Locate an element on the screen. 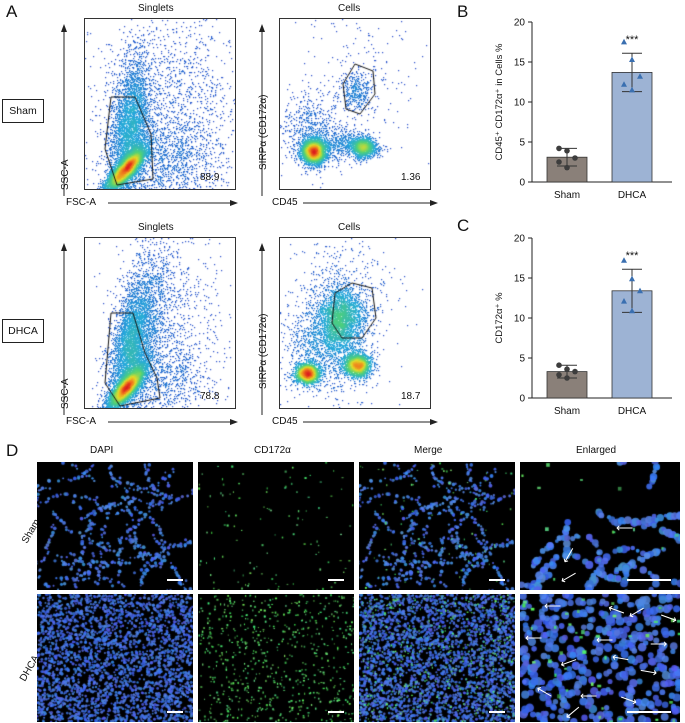  gate-title-cells-2: Cells is located at coordinates (349, 227).